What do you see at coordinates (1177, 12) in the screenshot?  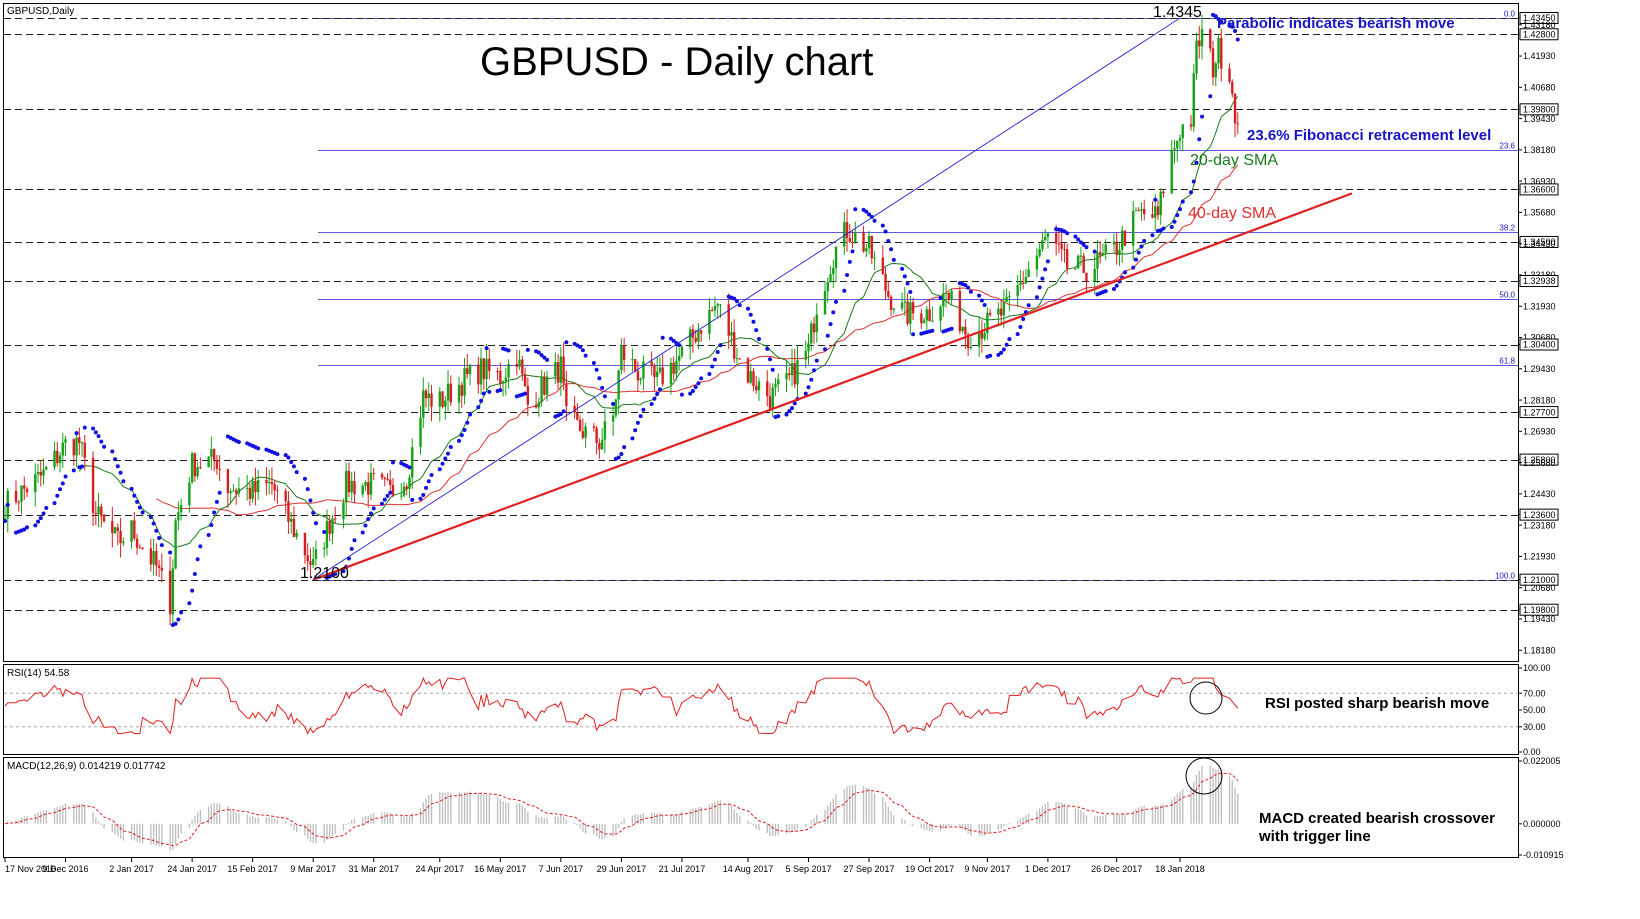 I see `high-label: 1.4345` at bounding box center [1177, 12].